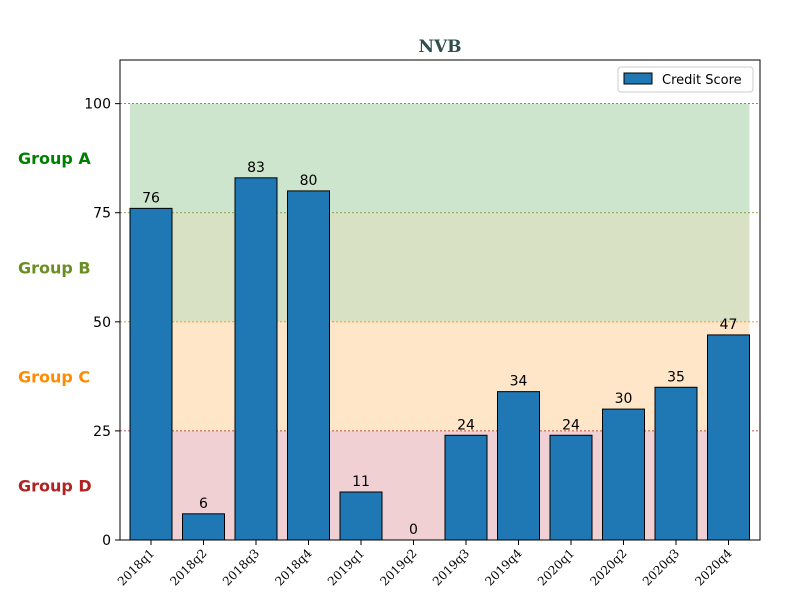 This screenshot has width=800, height=600. I want to click on x-tick-label-2020q1: 2020q1, so click(556, 567).